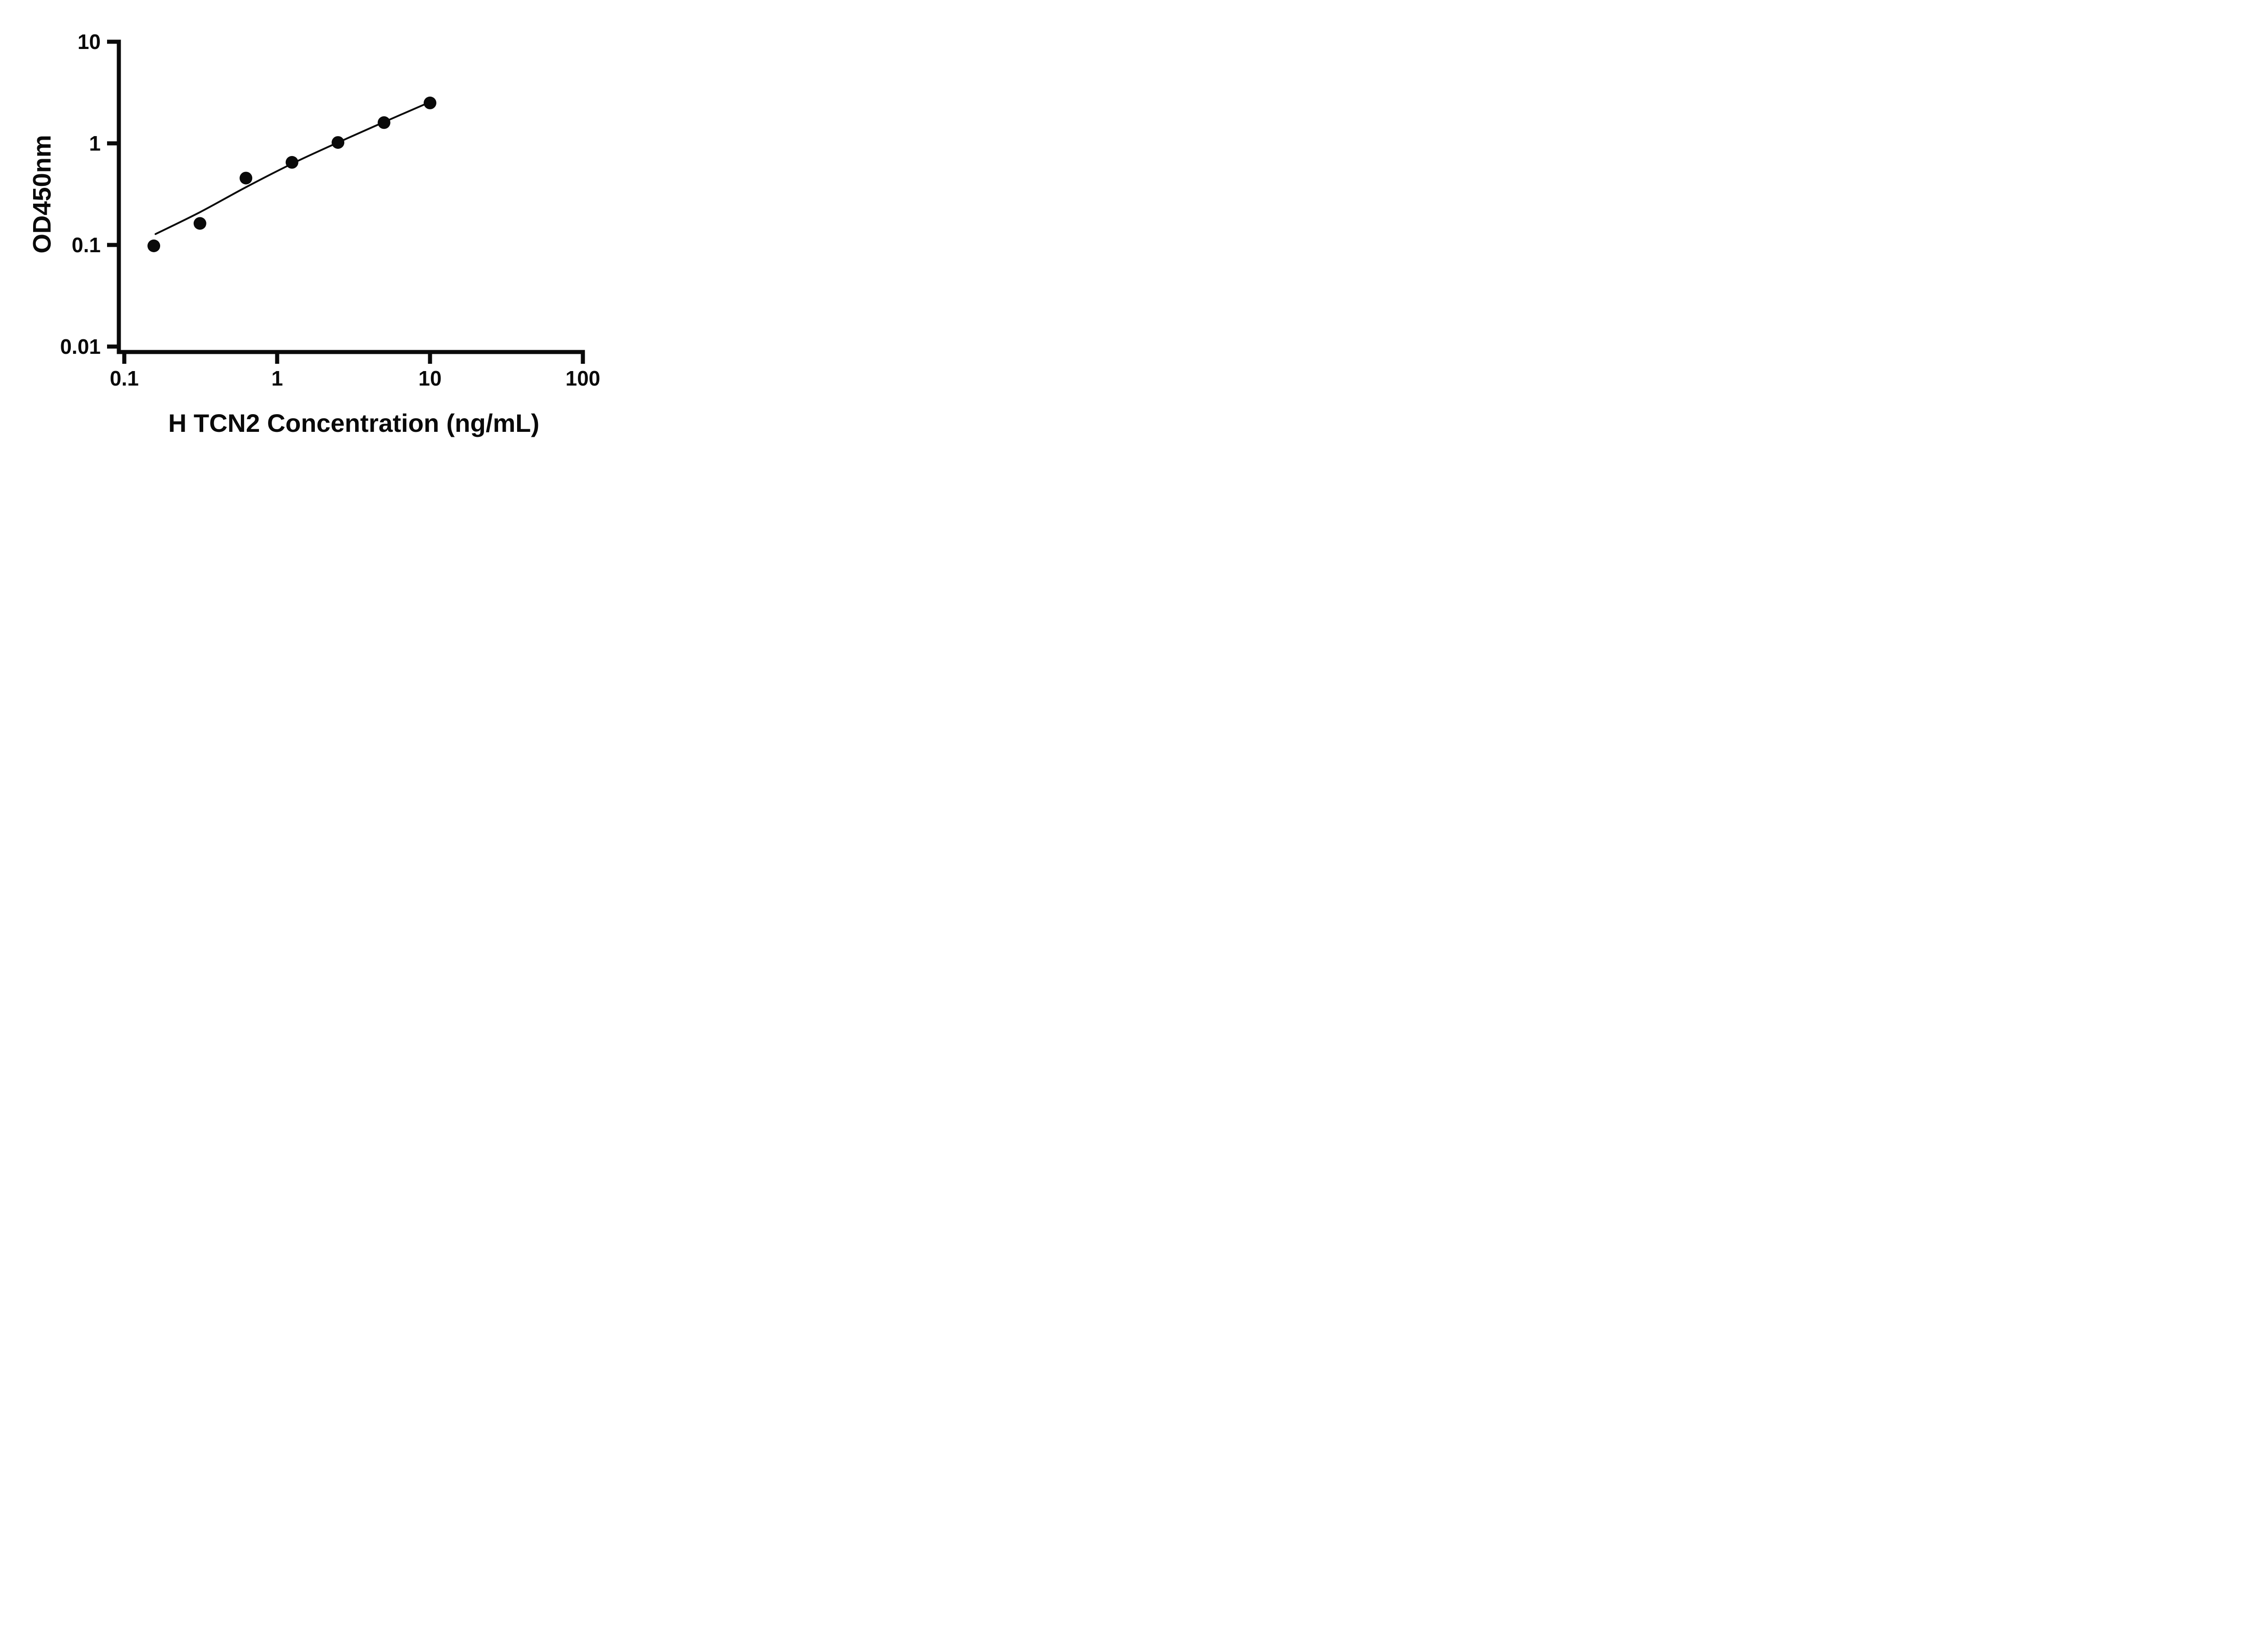  What do you see at coordinates (354, 423) in the screenshot?
I see `x-axis-title: H TCN2 Concentration (ng/mL)` at bounding box center [354, 423].